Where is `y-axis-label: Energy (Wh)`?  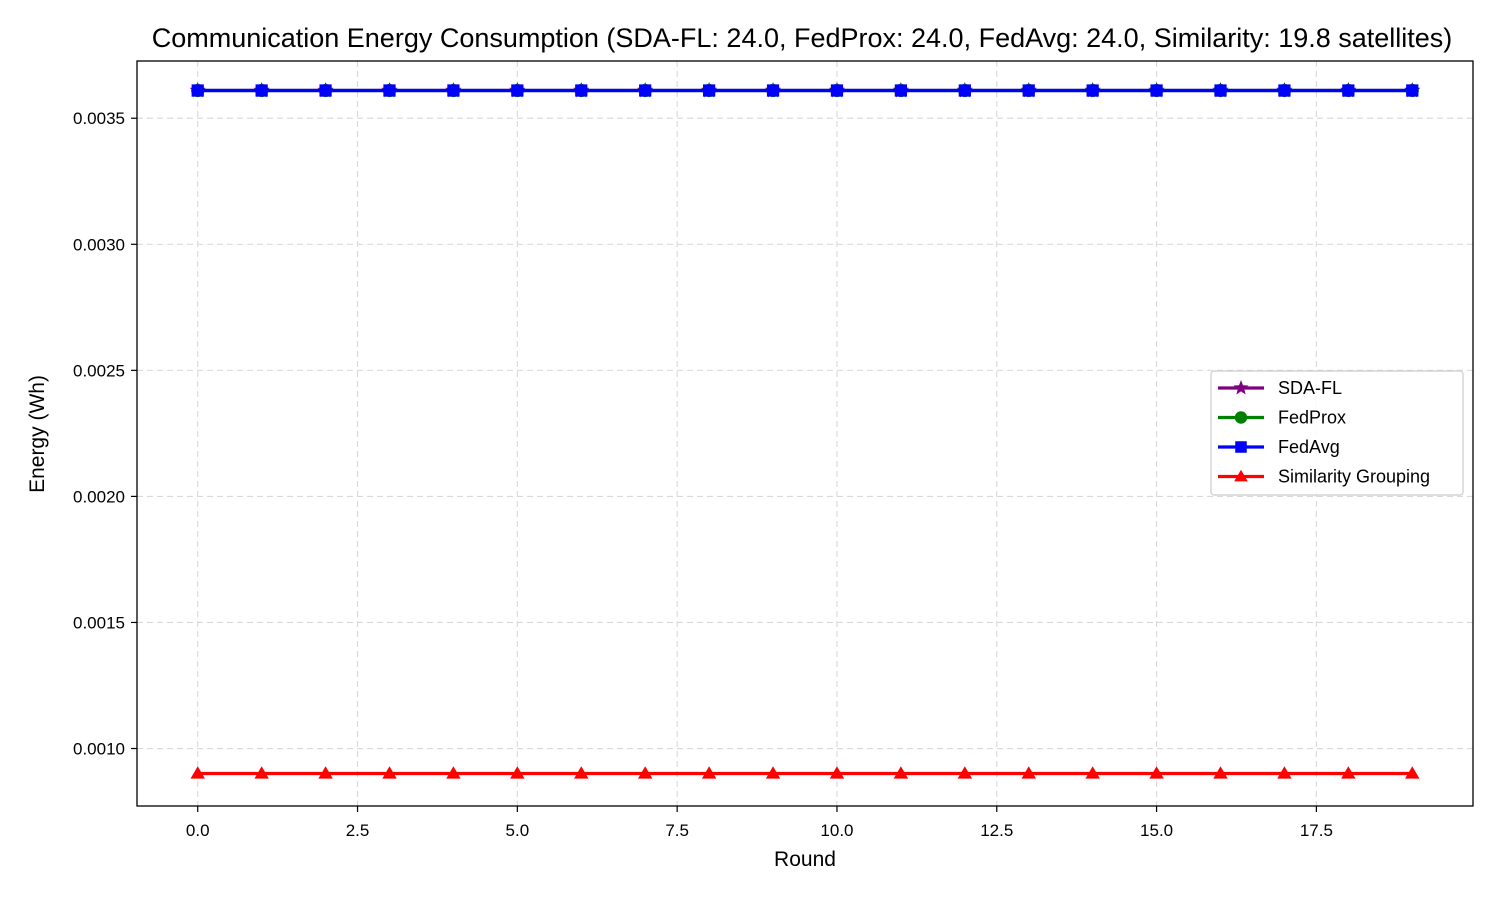 y-axis-label: Energy (Wh) is located at coordinates (37, 434).